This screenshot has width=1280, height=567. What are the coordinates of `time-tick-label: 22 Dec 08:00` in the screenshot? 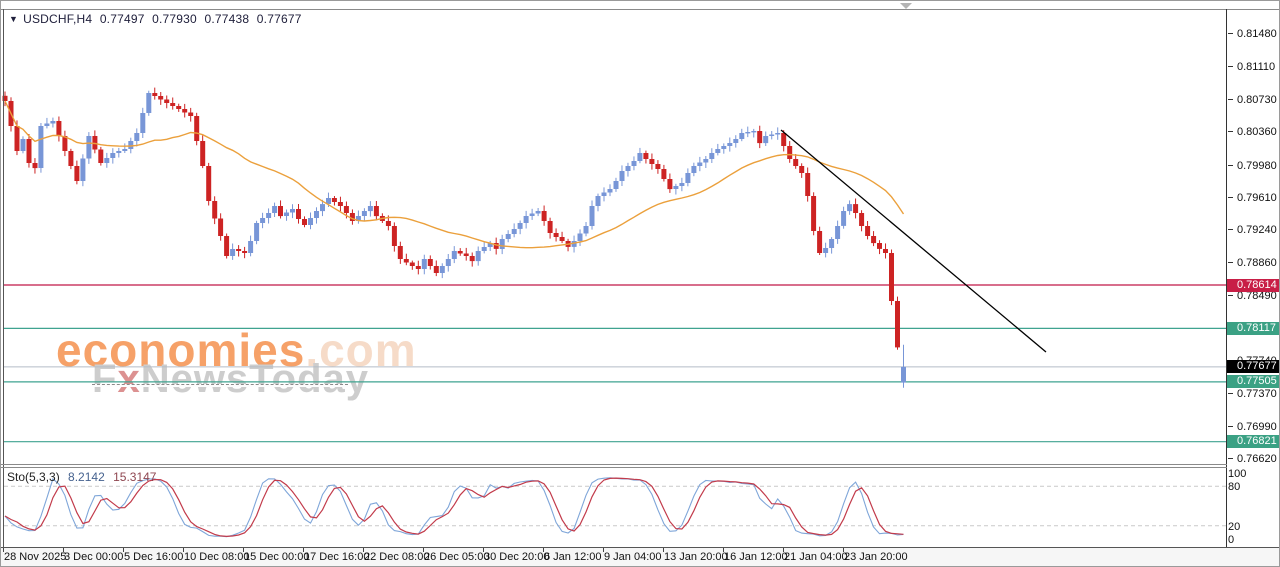 It's located at (397, 557).